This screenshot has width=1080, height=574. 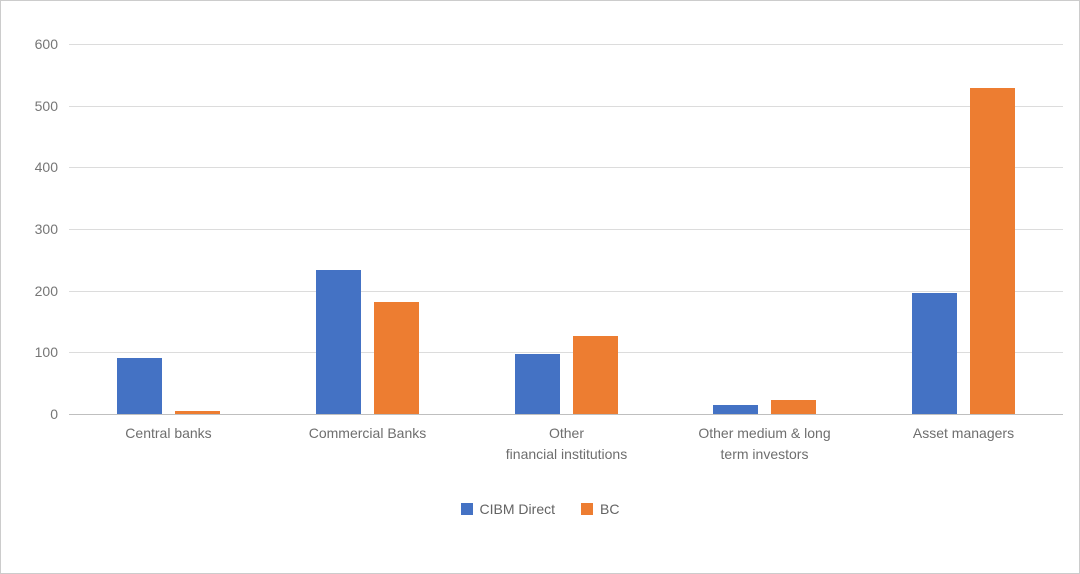 I want to click on y-tick-label-400: 400, so click(x=46, y=167).